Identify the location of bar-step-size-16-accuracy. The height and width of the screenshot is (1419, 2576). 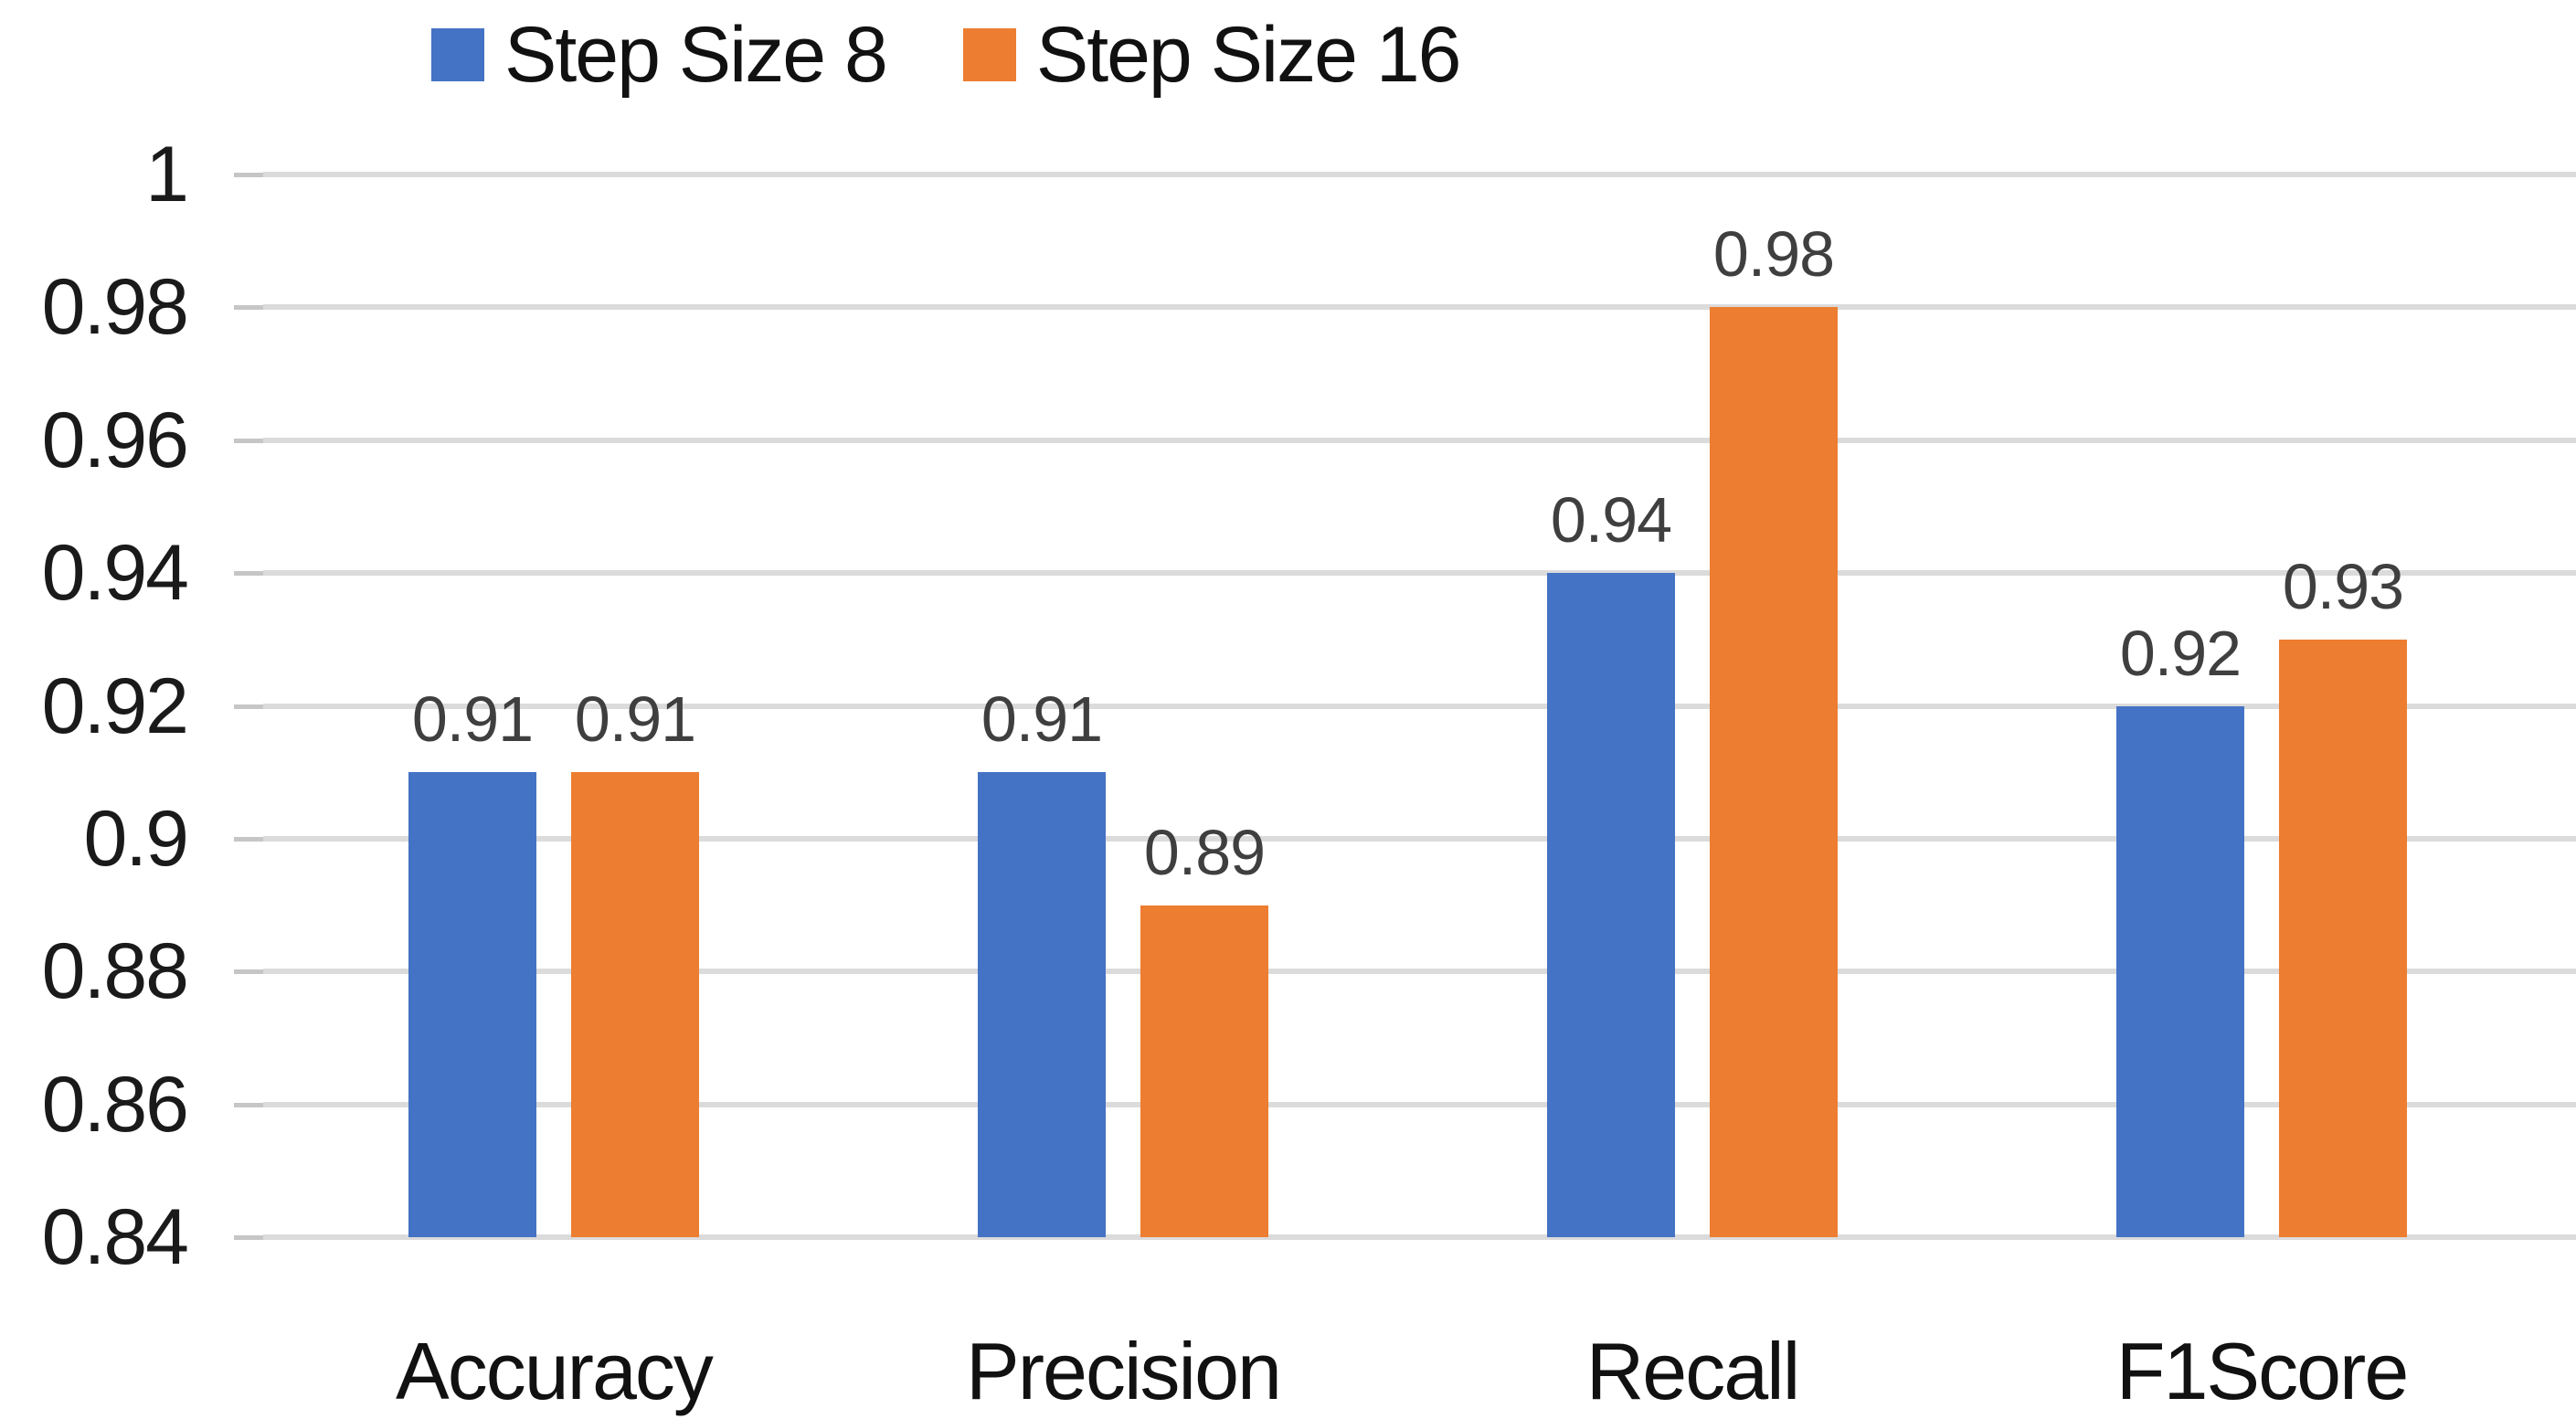
(635, 1005).